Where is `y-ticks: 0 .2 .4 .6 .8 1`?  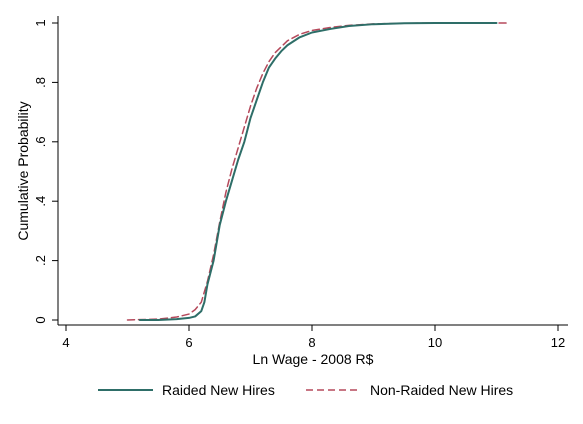 y-ticks: 0 .2 .4 .6 .8 1 is located at coordinates (45, 171).